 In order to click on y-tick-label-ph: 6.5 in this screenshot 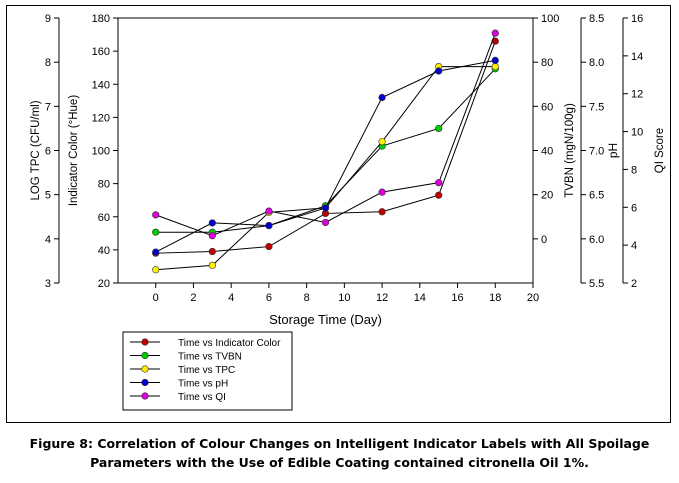, I will do `click(596, 196)`.